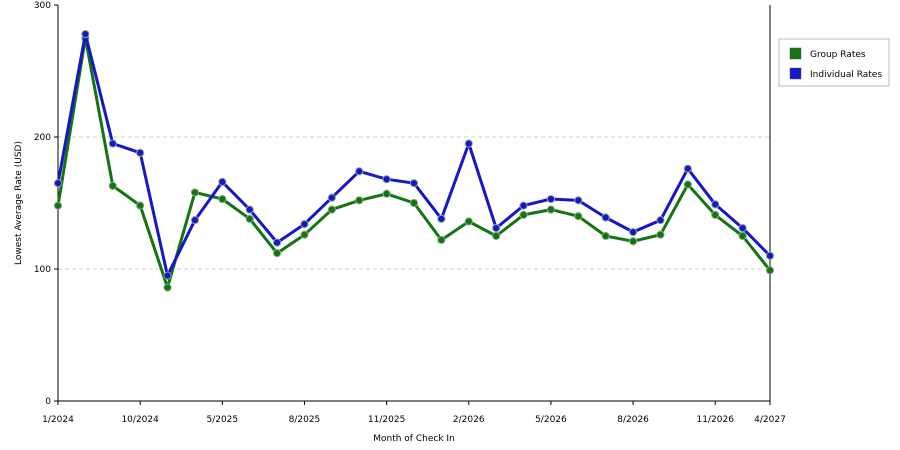  What do you see at coordinates (770, 420) in the screenshot?
I see `x-tick-label: 4/2027` at bounding box center [770, 420].